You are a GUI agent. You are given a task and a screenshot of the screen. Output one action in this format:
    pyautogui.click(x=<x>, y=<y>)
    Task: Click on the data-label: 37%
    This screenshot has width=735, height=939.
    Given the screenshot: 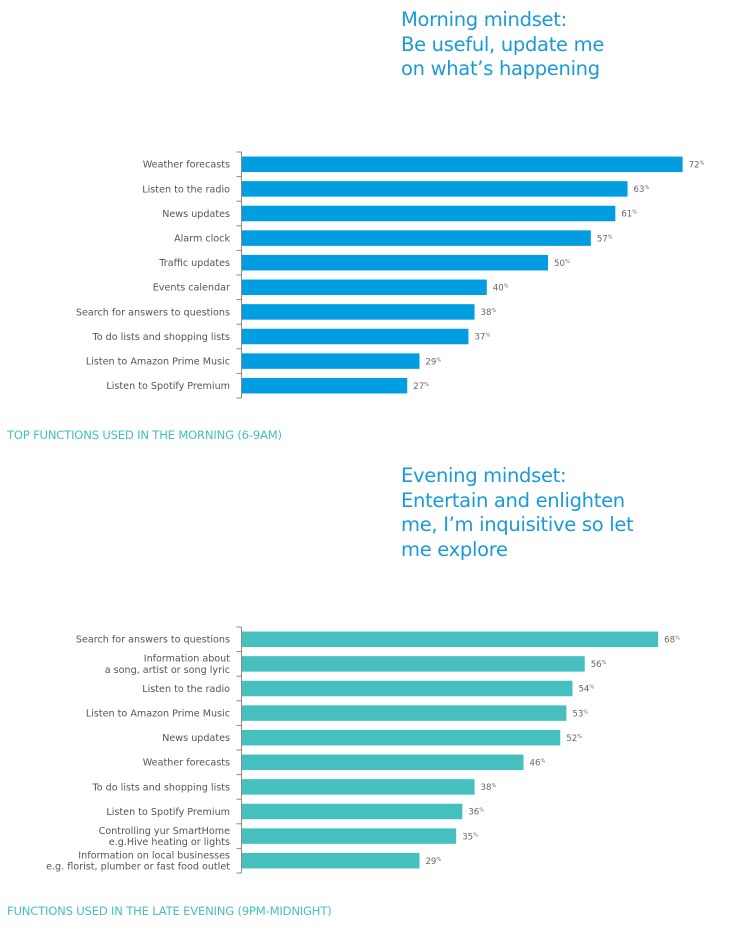 What is the action you would take?
    pyautogui.click(x=482, y=338)
    